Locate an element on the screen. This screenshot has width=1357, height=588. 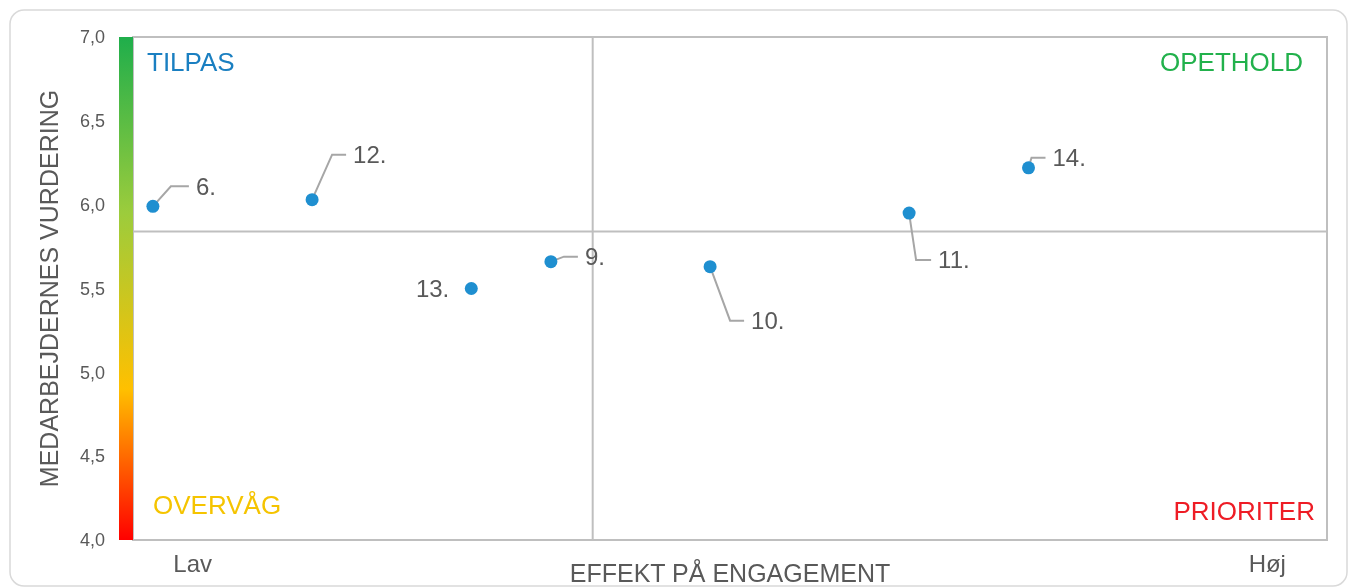
y-axis-title: MEDARBEJDERNES VURDERING is located at coordinates (49, 288).